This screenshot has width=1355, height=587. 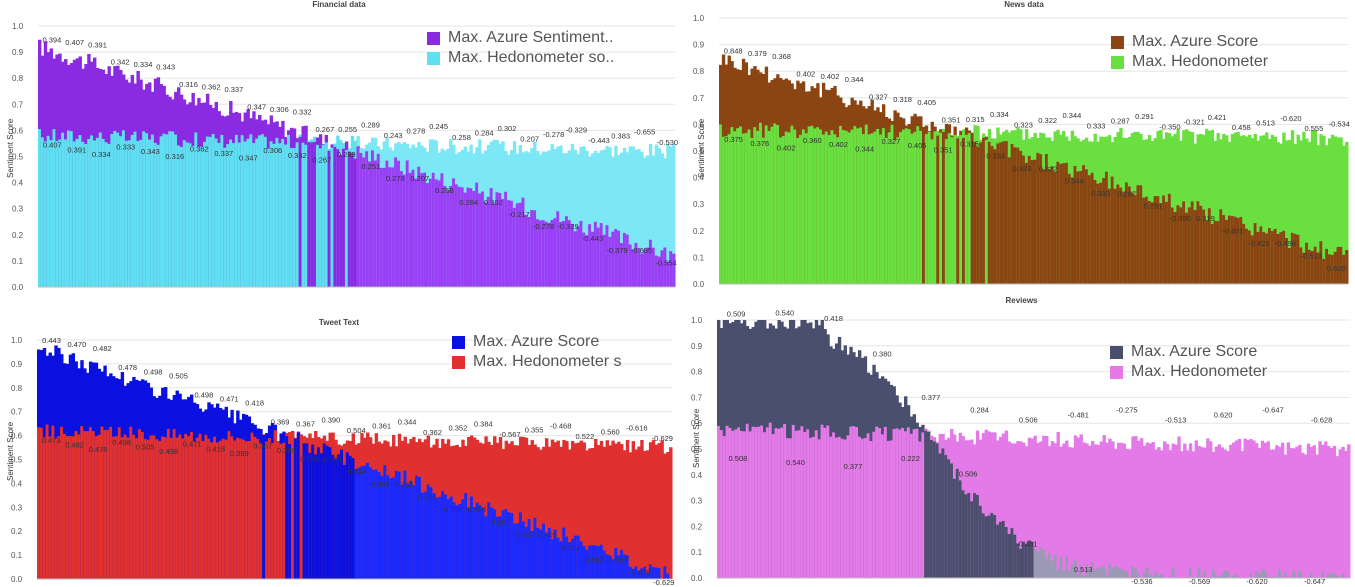 I want to click on data-label: 0.222, so click(x=910, y=458).